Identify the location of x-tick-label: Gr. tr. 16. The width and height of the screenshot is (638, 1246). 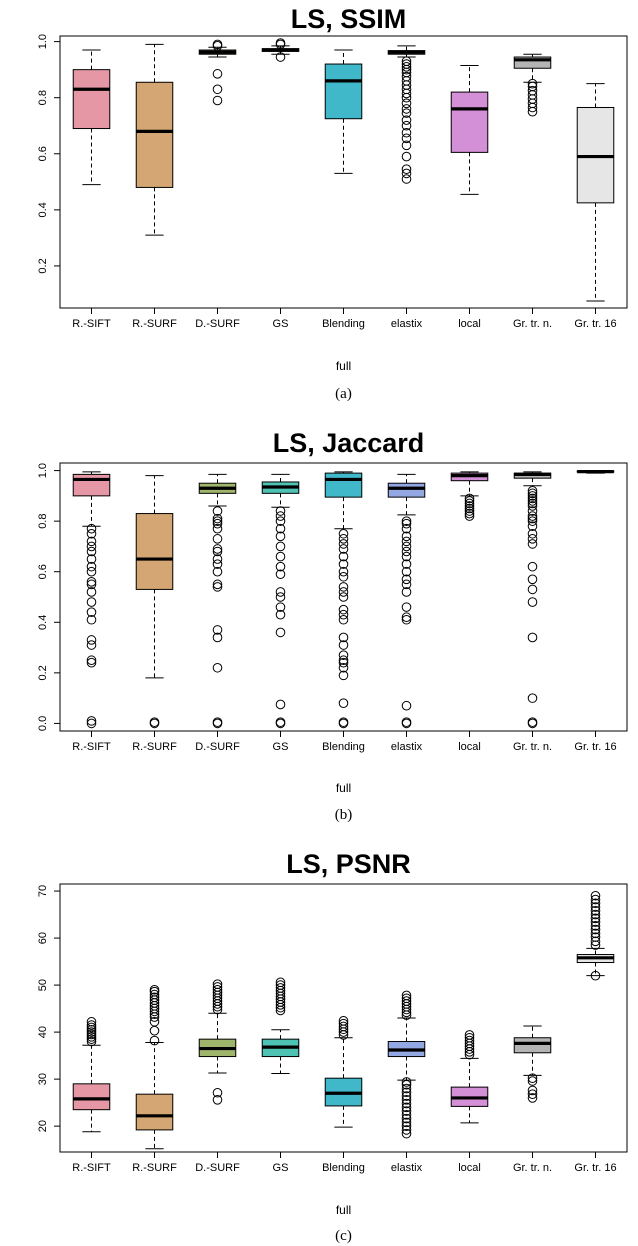
(595, 1168).